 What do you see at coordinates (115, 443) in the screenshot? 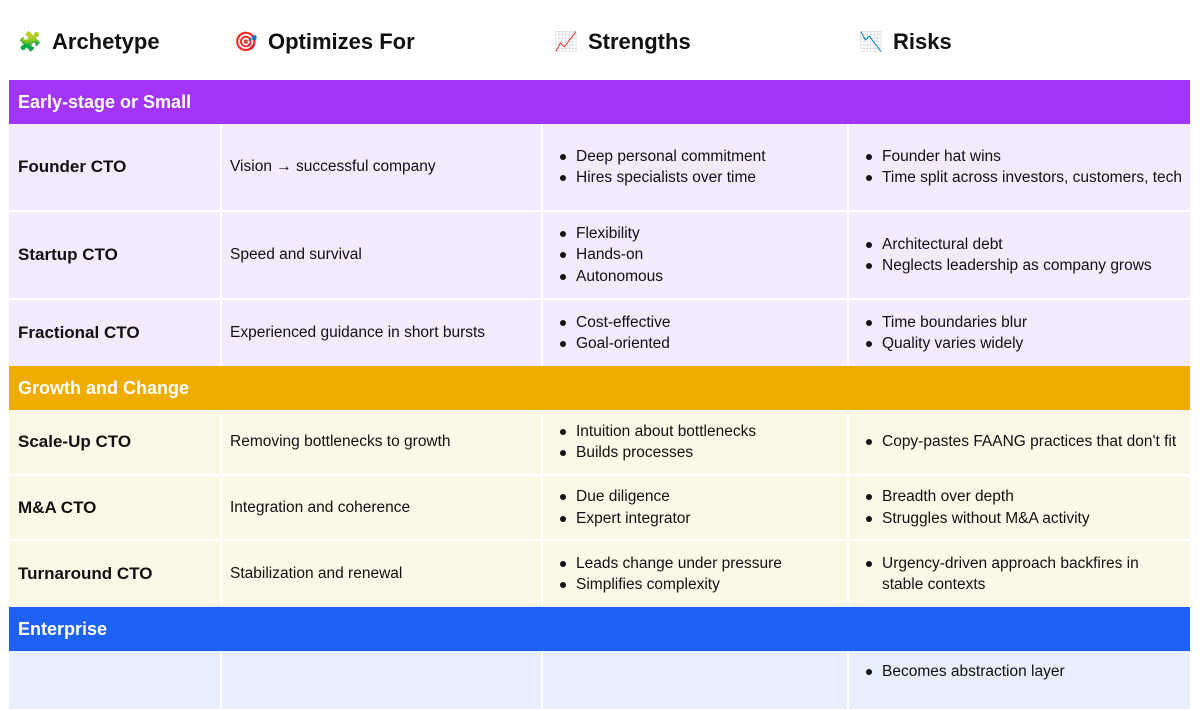
I see `archetype-cell: Scale-Up CTO` at bounding box center [115, 443].